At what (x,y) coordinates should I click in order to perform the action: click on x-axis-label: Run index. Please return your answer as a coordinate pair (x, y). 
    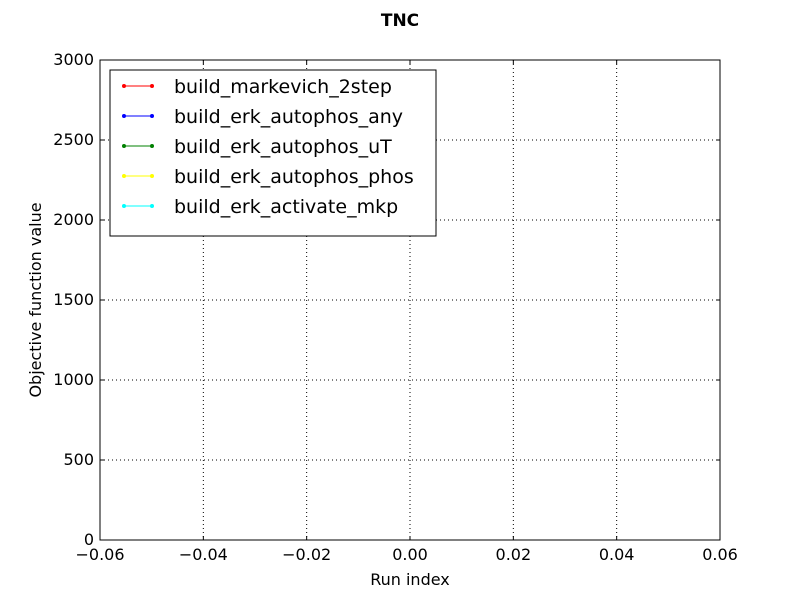
    Looking at the image, I should click on (410, 579).